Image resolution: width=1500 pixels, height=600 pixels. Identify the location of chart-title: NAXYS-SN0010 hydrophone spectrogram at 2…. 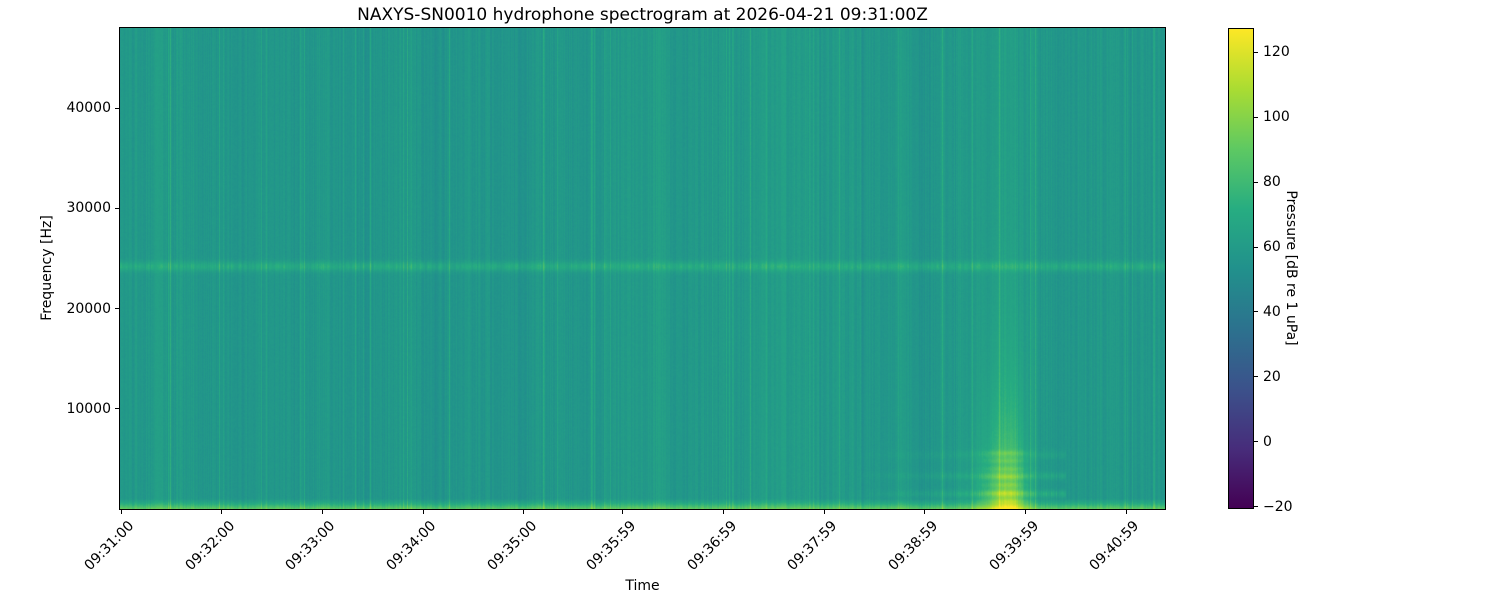
(642, 15).